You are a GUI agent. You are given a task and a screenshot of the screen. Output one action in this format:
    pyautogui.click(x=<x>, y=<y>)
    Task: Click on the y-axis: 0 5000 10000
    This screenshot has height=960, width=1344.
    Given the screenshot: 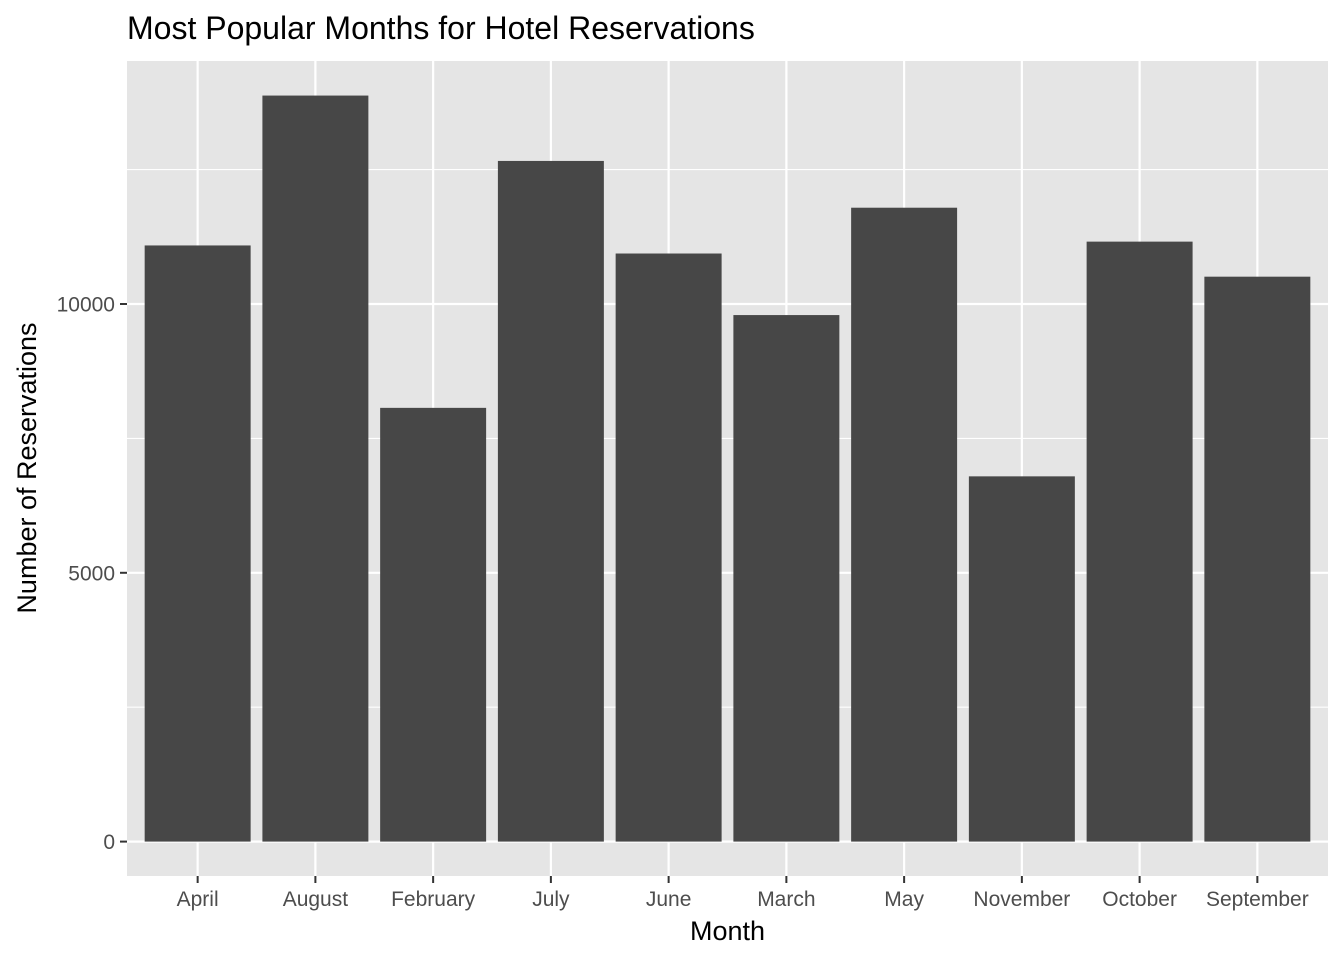 What is the action you would take?
    pyautogui.click(x=92, y=573)
    